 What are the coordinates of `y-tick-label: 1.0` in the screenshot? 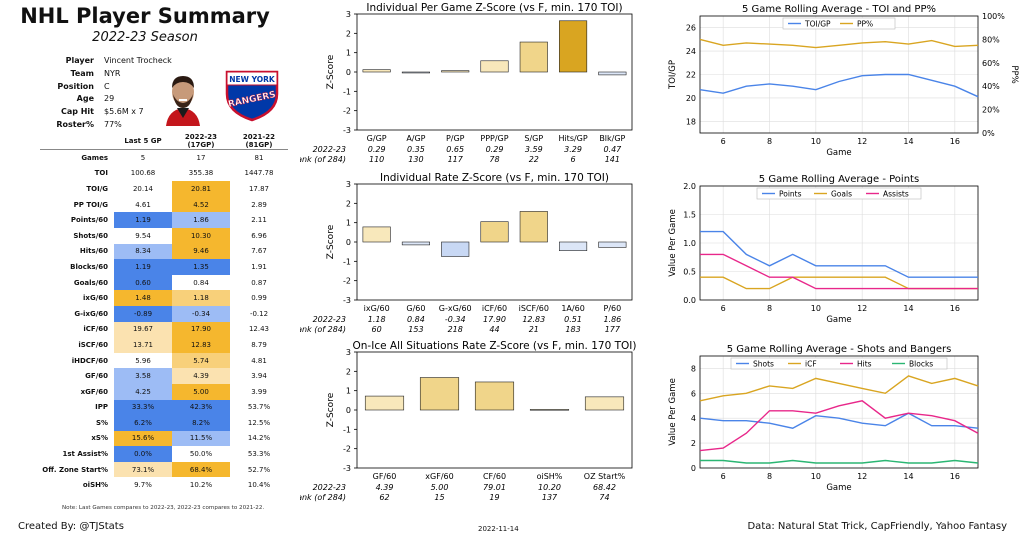 It's located at (689, 243).